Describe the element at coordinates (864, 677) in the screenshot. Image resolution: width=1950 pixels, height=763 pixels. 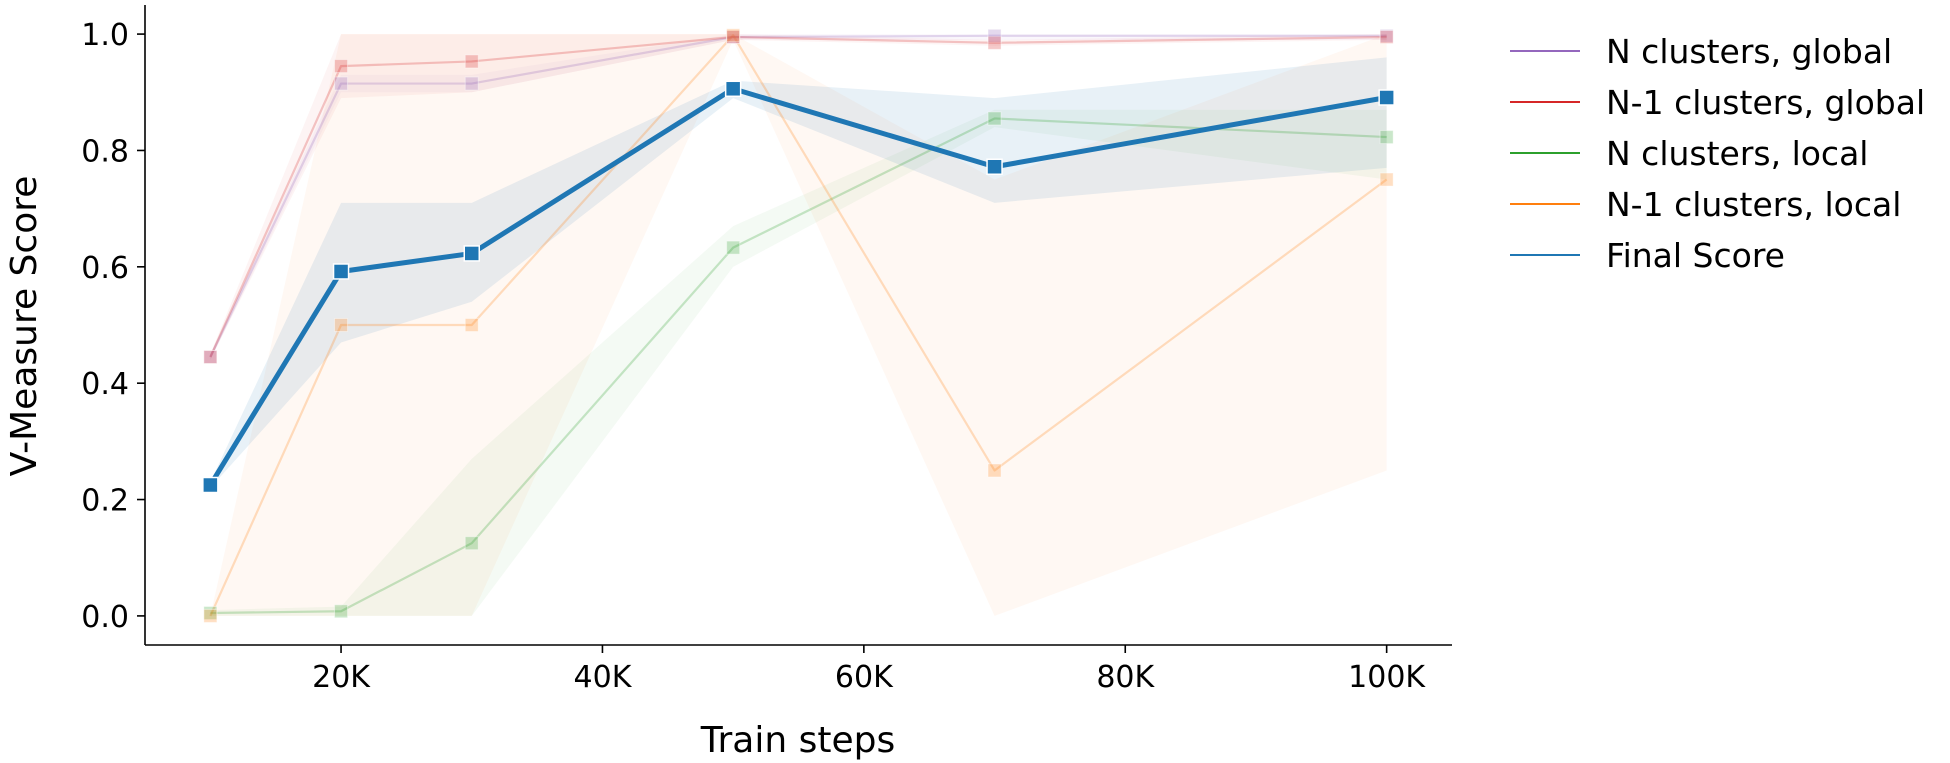
I see `x-tick-label: 60K` at that location.